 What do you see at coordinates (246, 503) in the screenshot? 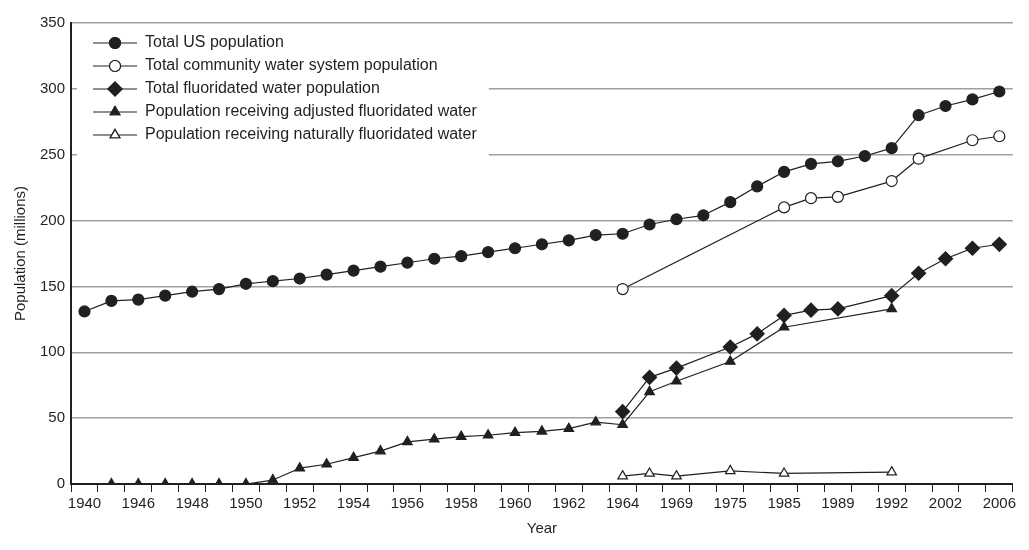
I see `x-tick-label: 1950` at bounding box center [246, 503].